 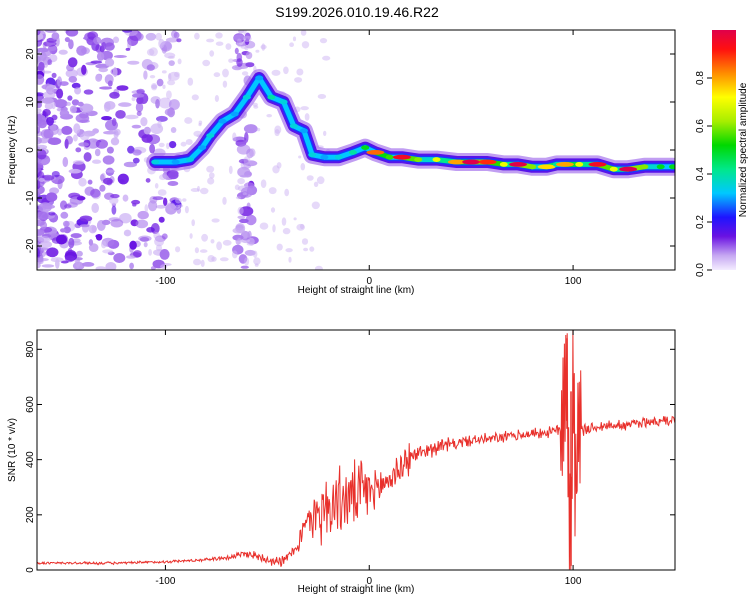 I want to click on colorbar-tick-label: 0.8, so click(x=700, y=78).